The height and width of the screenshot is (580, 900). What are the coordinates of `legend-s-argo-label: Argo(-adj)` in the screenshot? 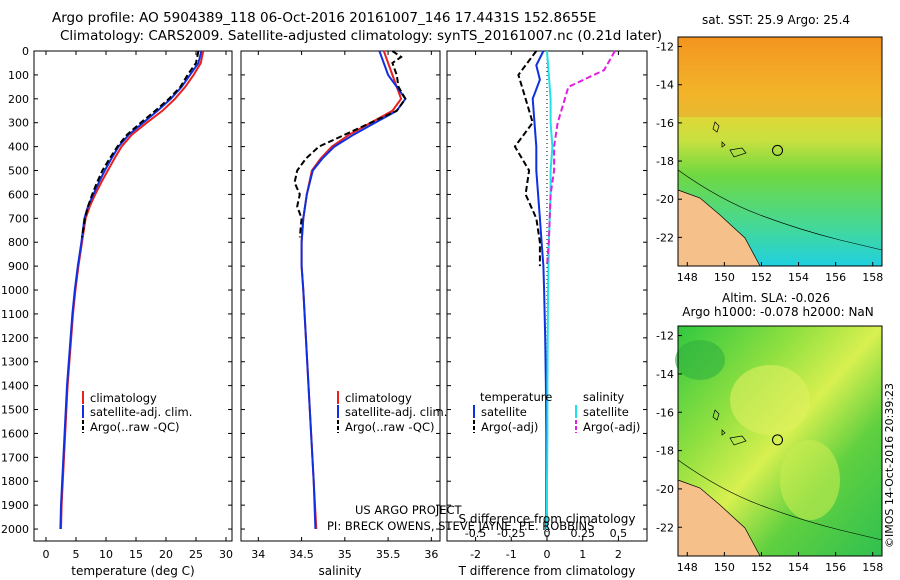 It's located at (611, 427).